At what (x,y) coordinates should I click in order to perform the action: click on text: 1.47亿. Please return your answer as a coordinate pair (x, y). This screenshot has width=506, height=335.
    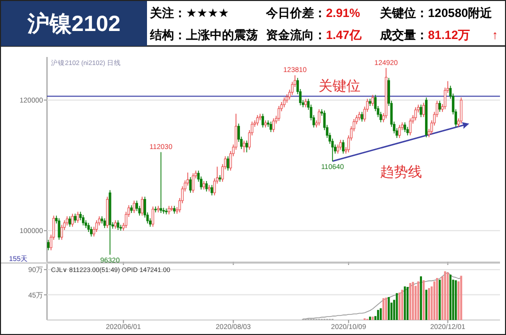
    Looking at the image, I should click on (344, 35).